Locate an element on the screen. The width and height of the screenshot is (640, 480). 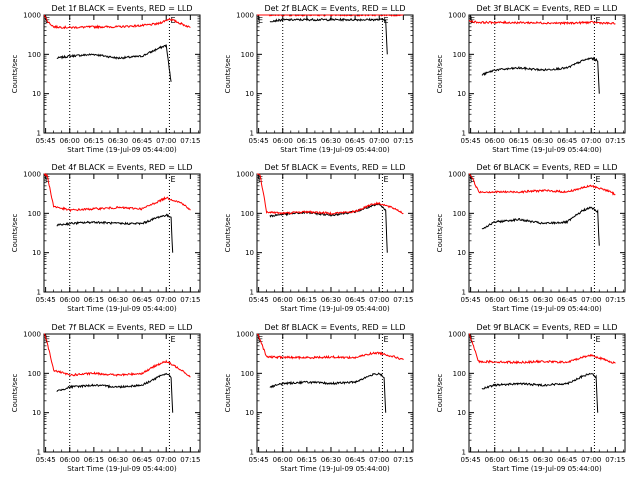
panel-title: Det 6f BLACK = Events, RED = LLD is located at coordinates (546, 167).